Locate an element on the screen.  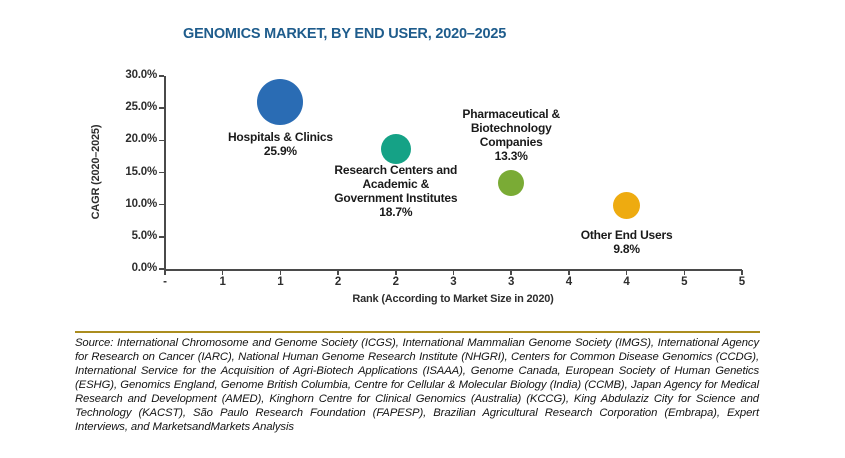
y-axis-tick-label: 0.0% is located at coordinates (144, 268).